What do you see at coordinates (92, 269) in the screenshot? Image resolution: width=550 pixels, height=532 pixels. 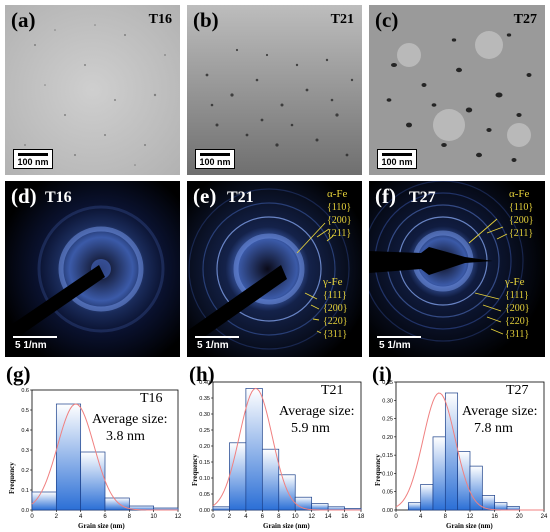 I see `saed-pattern-d` at bounding box center [92, 269].